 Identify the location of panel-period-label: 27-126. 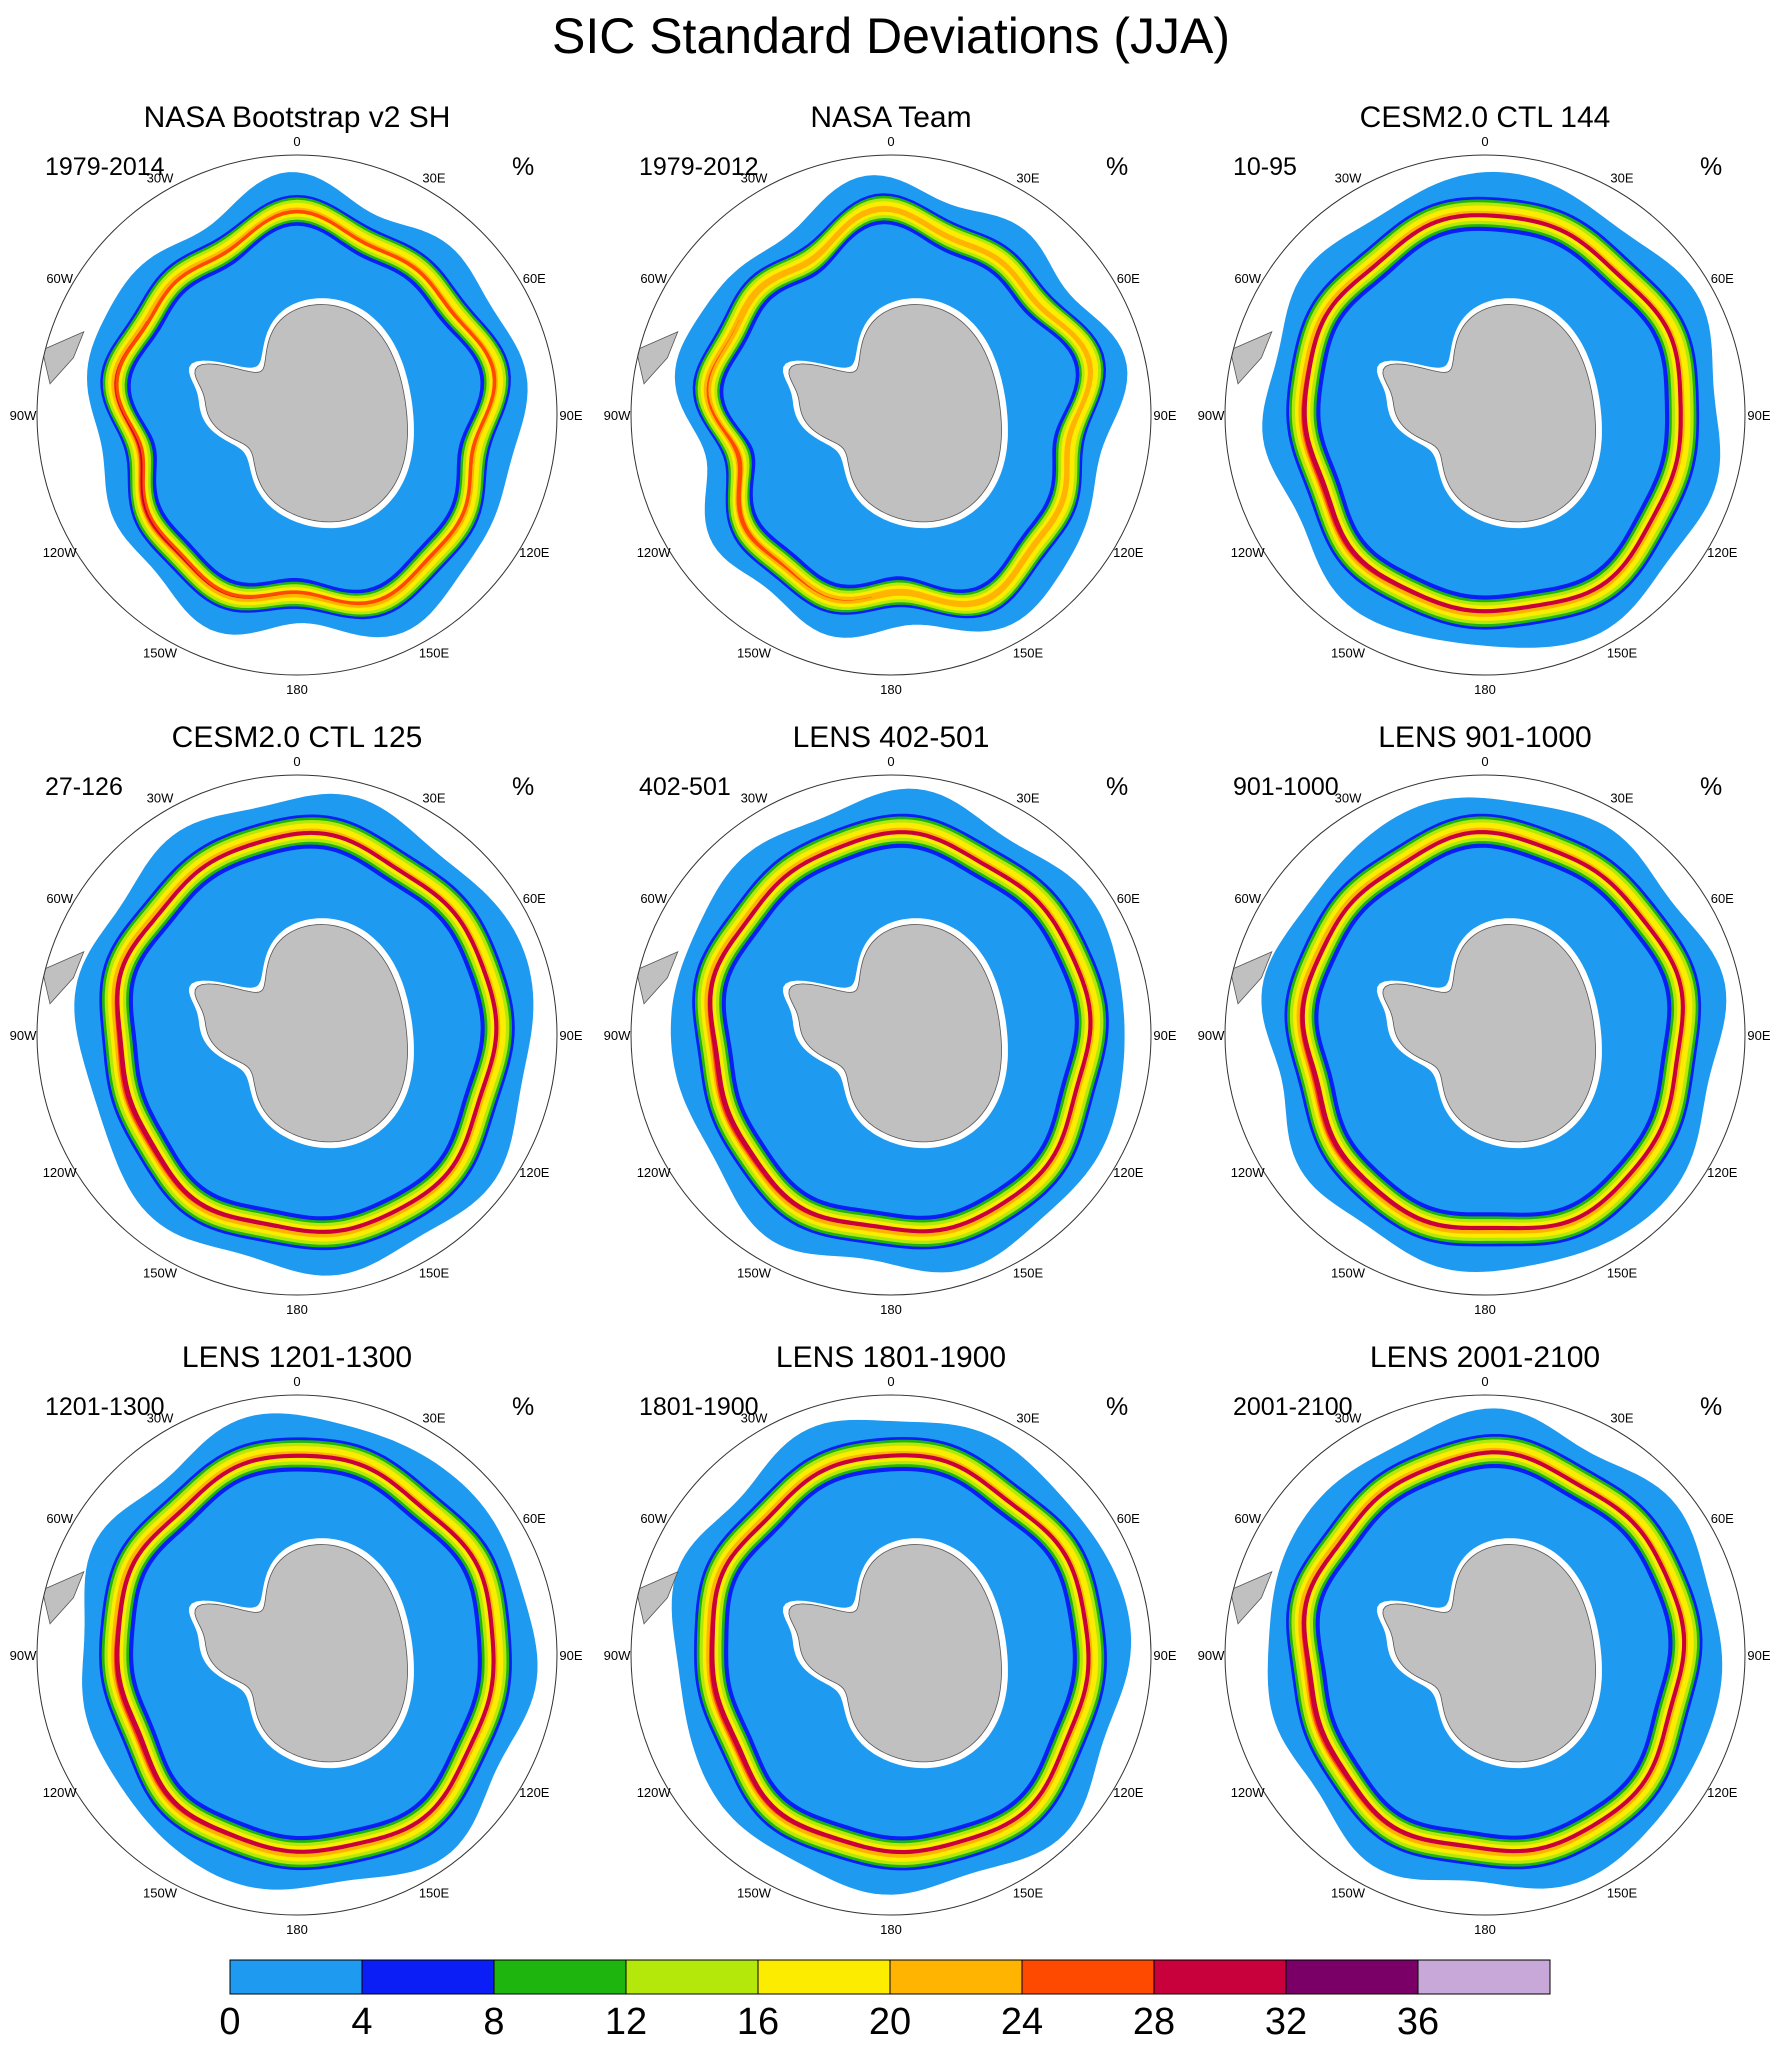
(84, 787).